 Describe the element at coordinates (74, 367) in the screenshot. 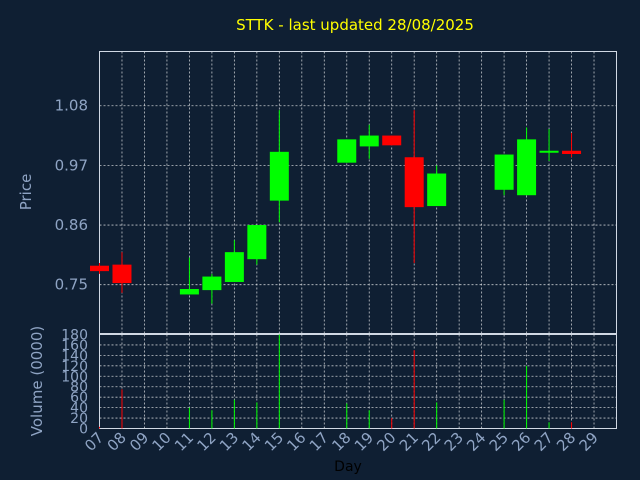

I see `volume-tick-label: 120` at that location.